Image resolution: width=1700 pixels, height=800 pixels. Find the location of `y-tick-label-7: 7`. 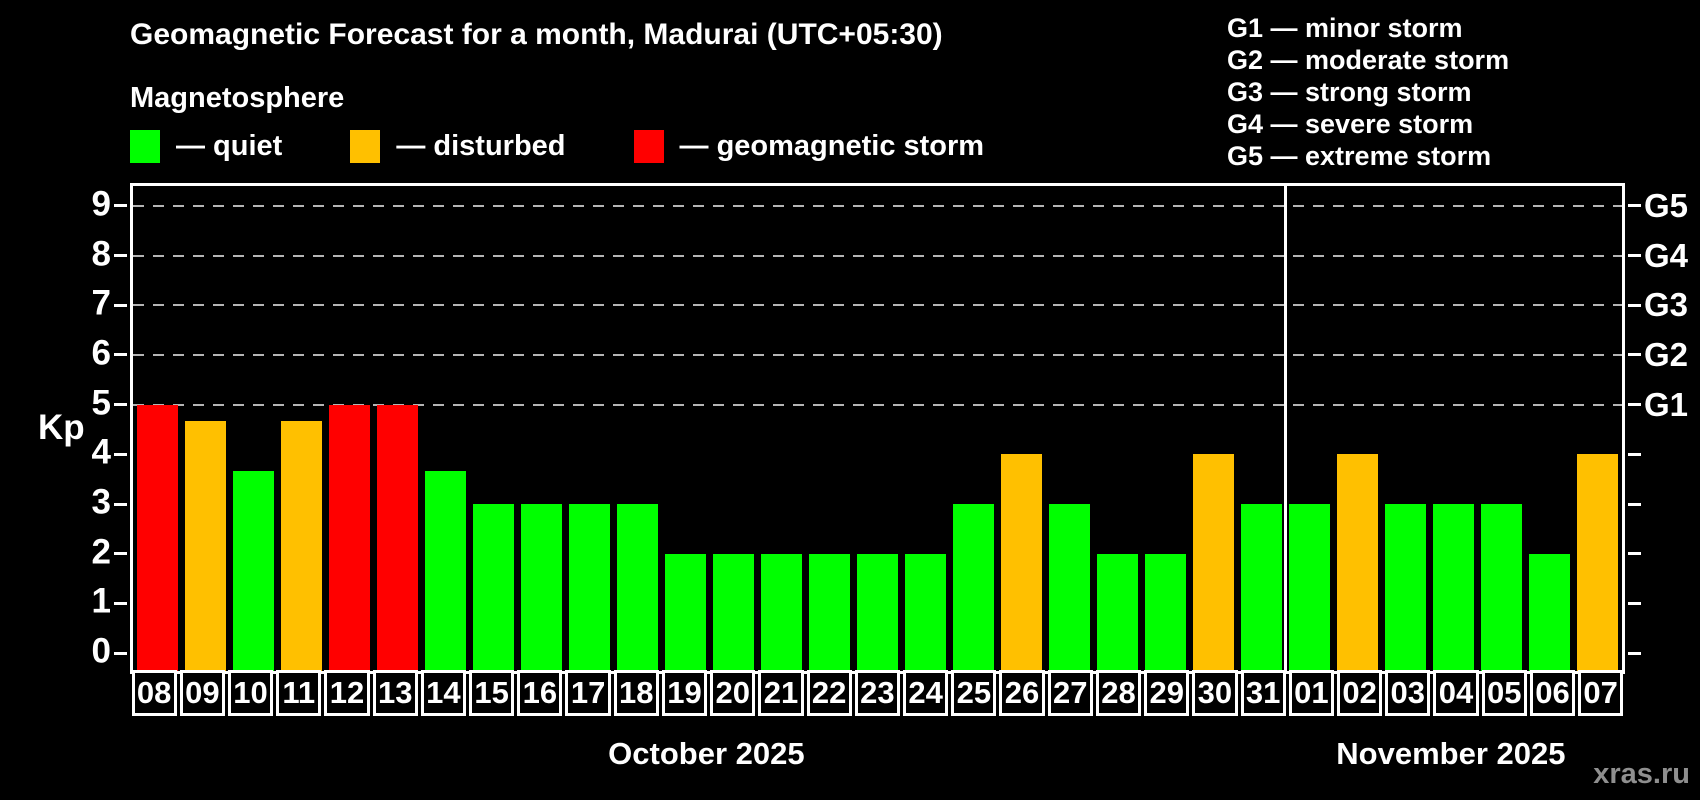

y-tick-label-7: 7 is located at coordinates (101, 303).